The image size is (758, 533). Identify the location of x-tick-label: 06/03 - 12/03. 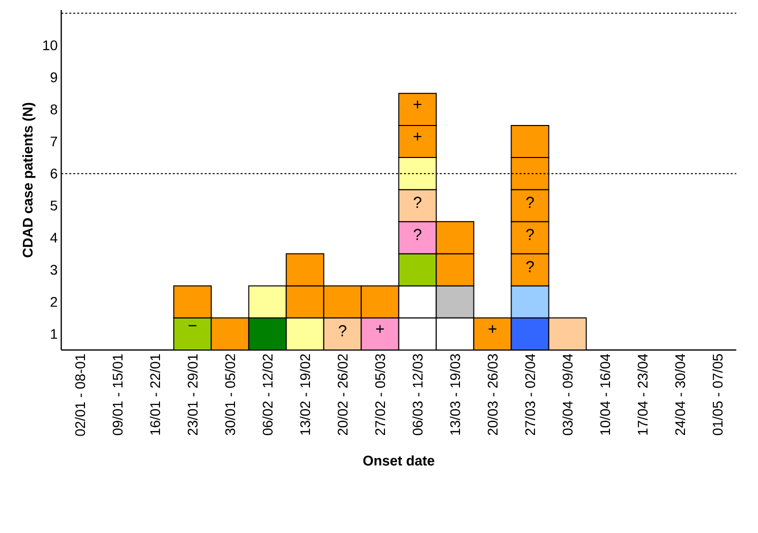
(417, 395).